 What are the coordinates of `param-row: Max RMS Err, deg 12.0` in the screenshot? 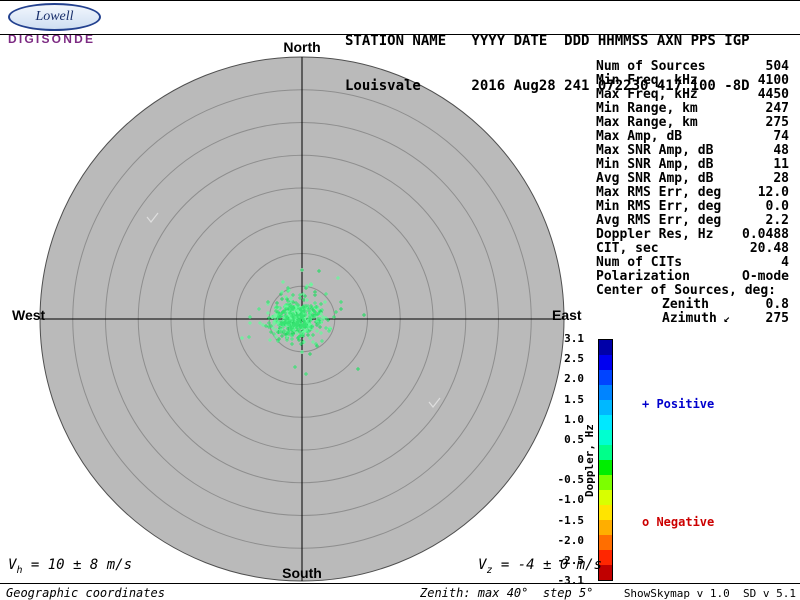 It's located at (692, 193).